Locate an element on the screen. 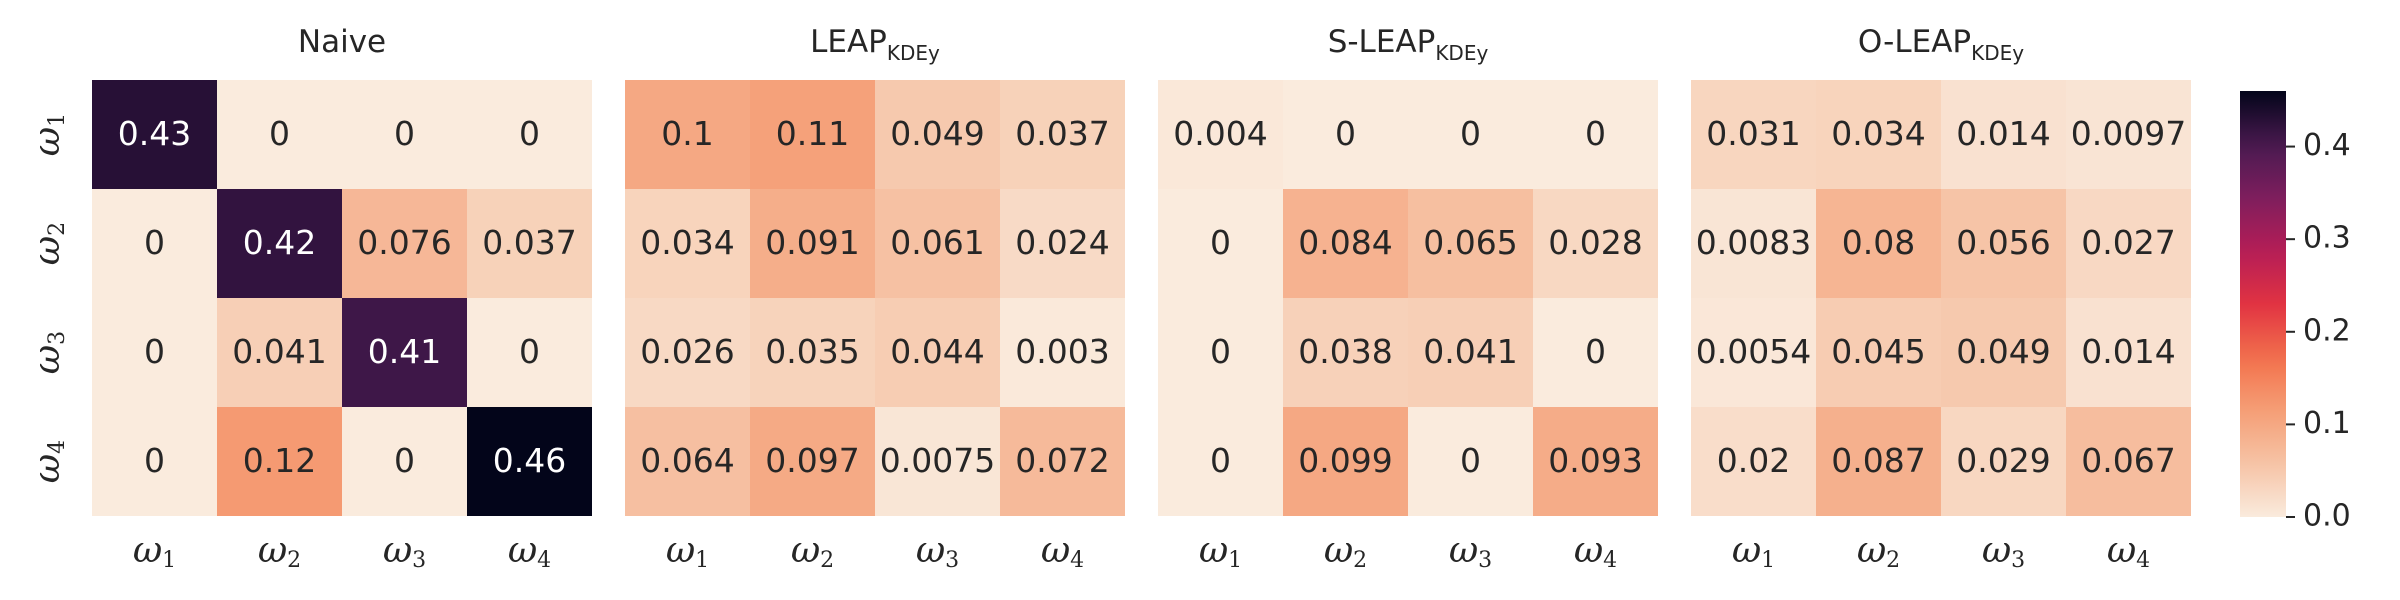  cell-value-label: 0.024 is located at coordinates (1062, 242).